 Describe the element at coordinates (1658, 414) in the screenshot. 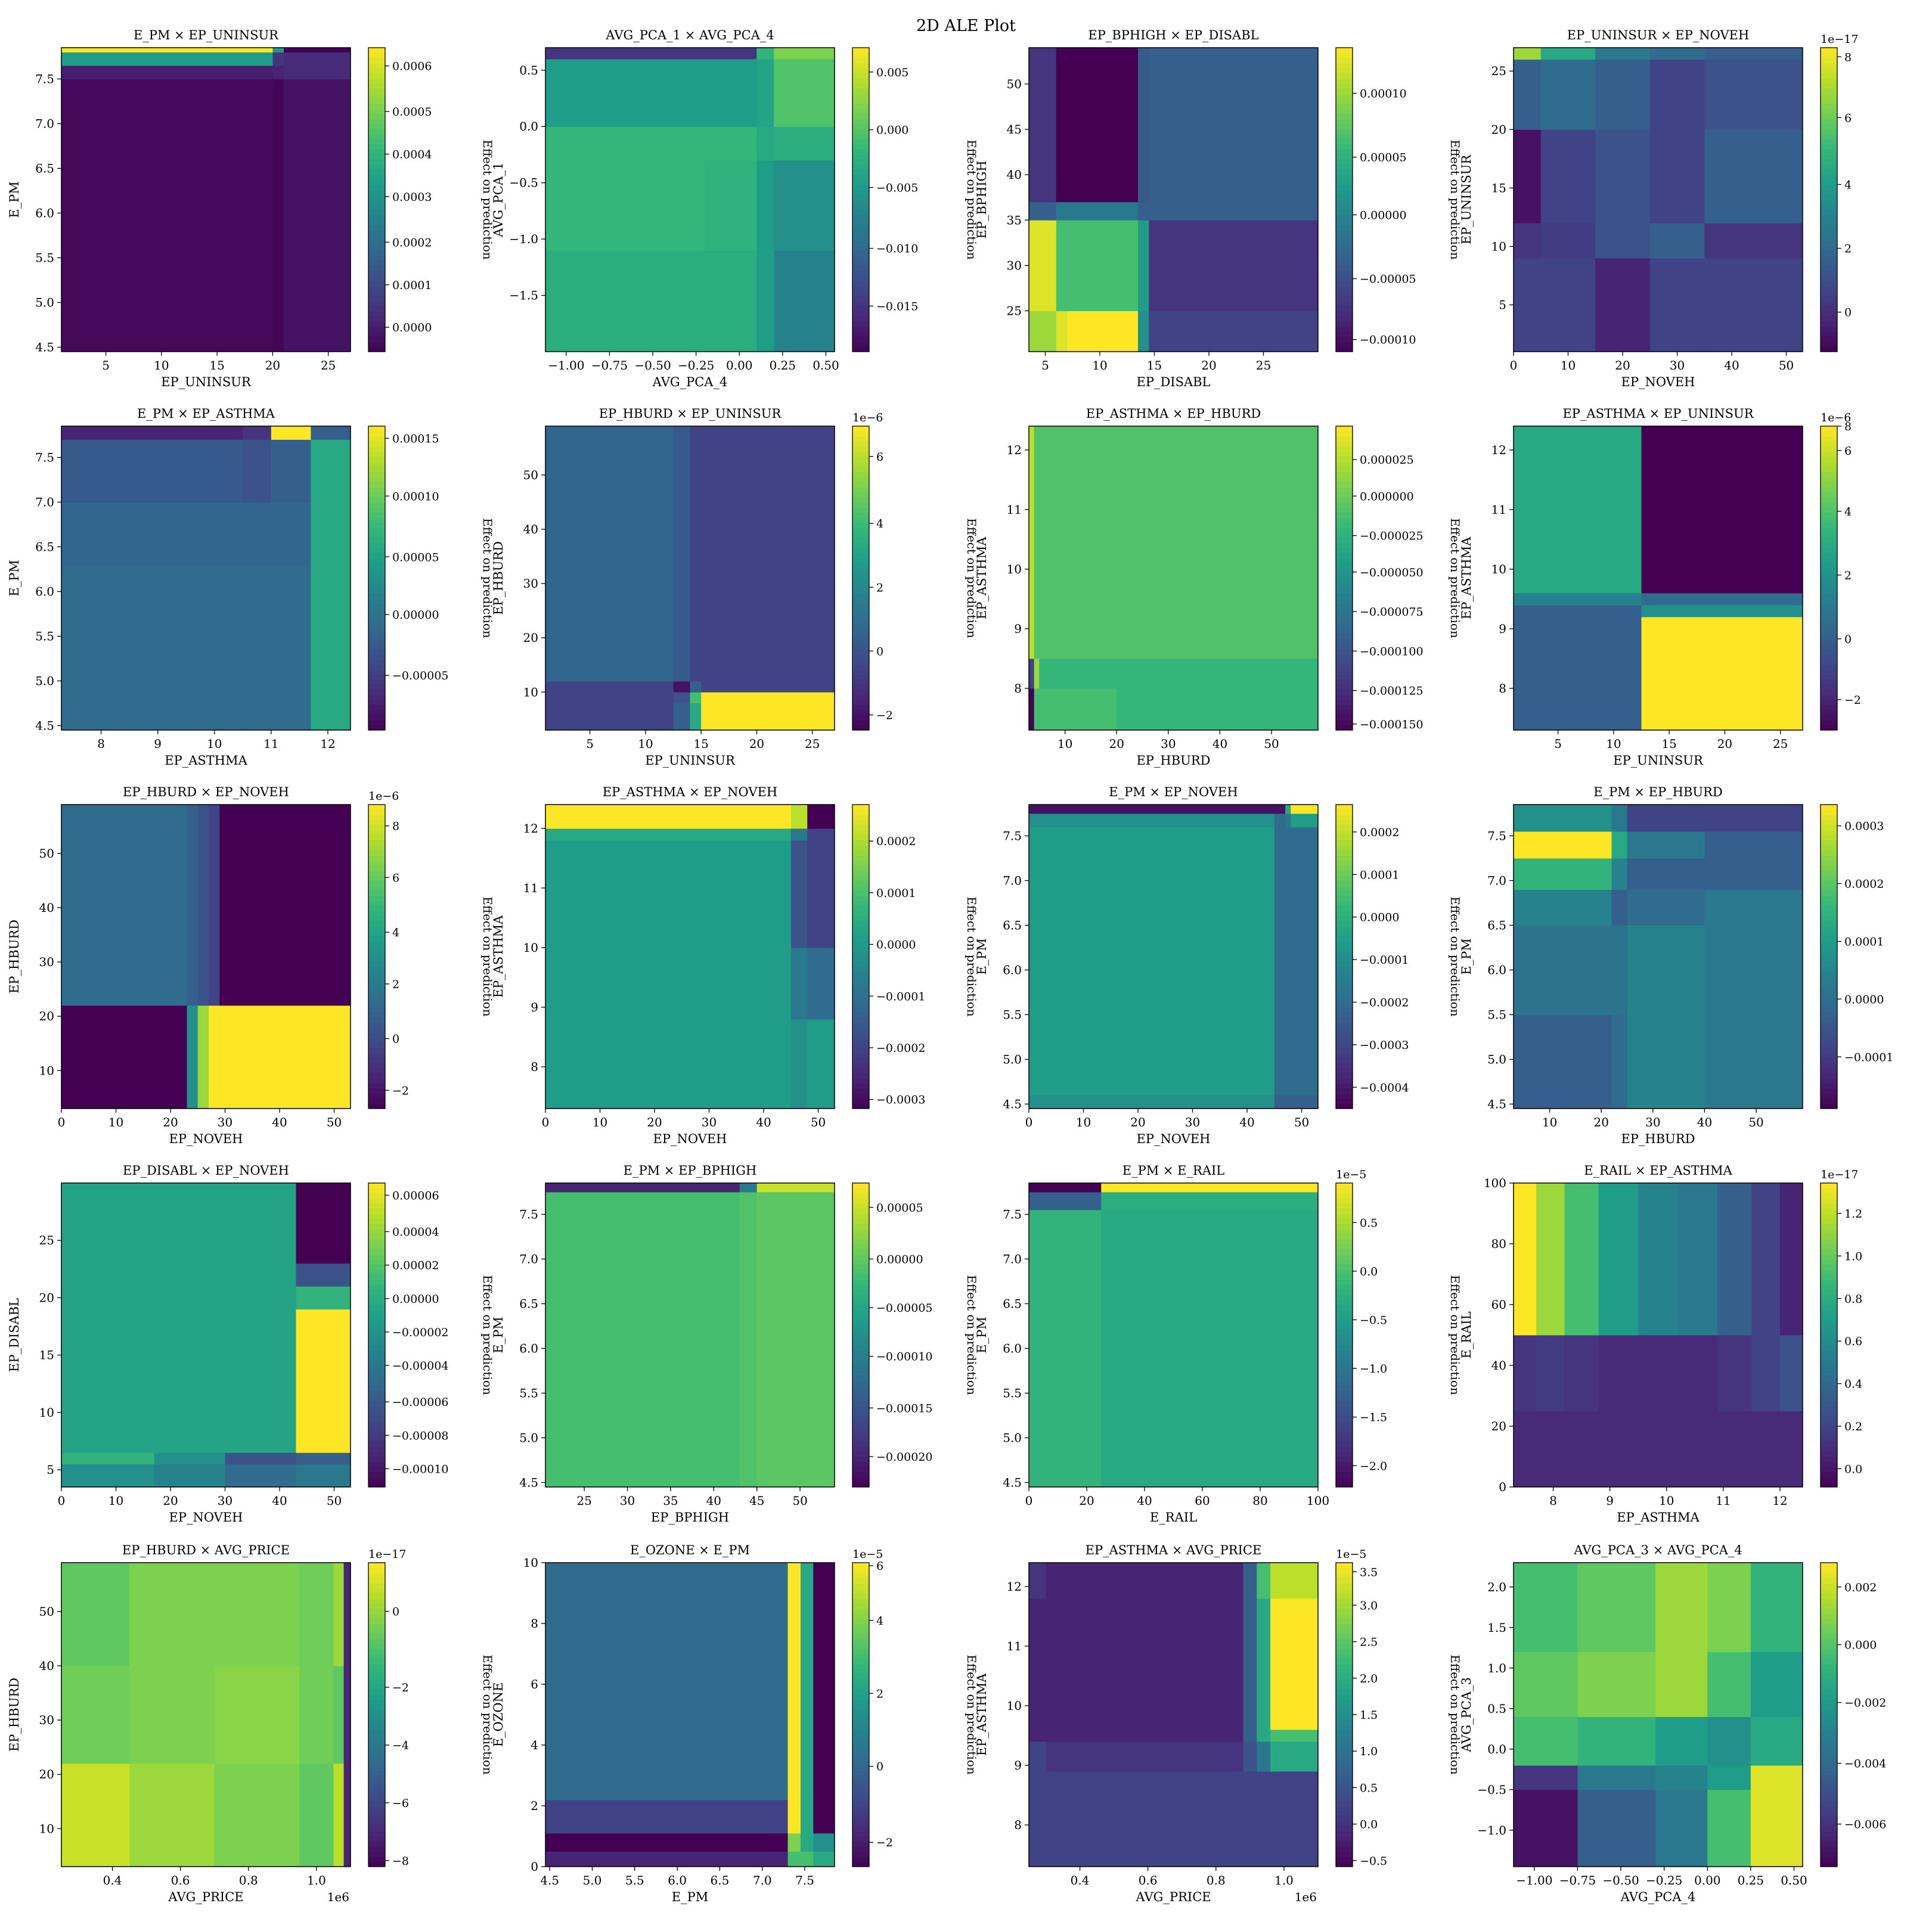

I see `subplot-title: EP_ASTHMA × EP_UNINSUR` at that location.